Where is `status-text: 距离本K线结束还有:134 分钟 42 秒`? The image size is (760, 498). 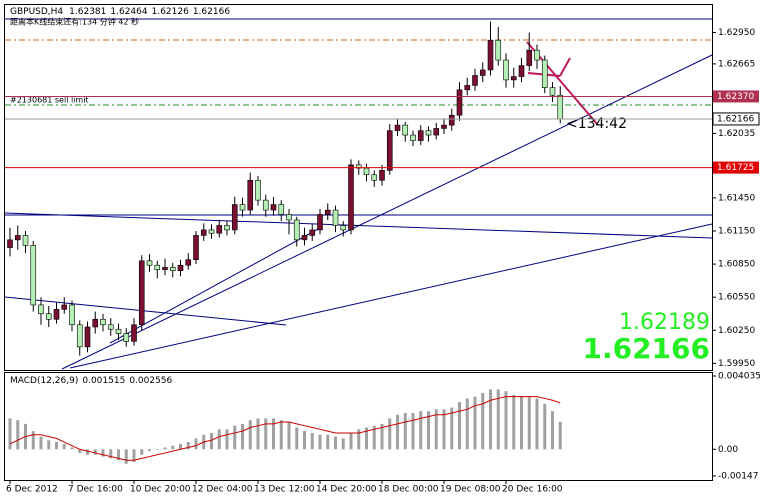
status-text: 距离本K线结束还有:134 分钟 42 秒 is located at coordinates (74, 22).